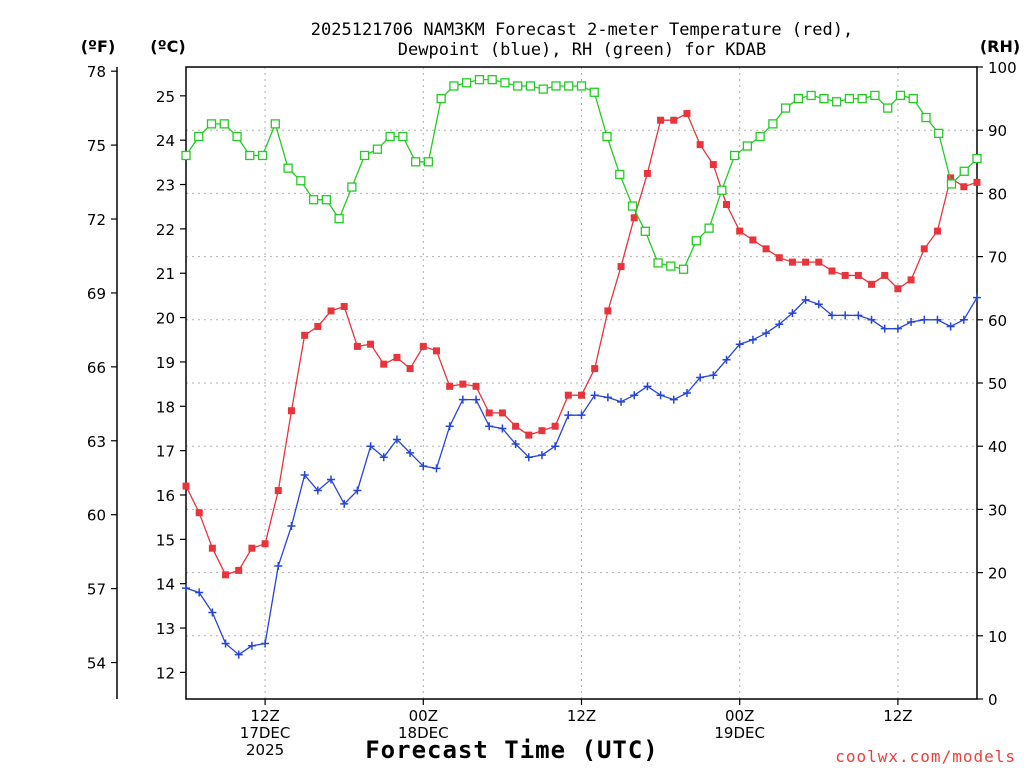  Describe the element at coordinates (165, 540) in the screenshot. I see `celsius-tick-label: 15` at that location.